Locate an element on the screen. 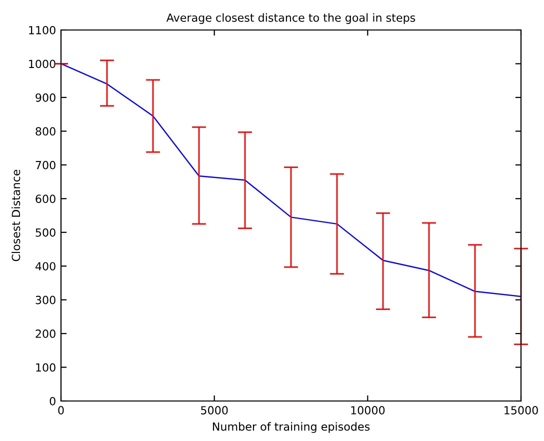 The height and width of the screenshot is (441, 544). y-tick-label: 100 is located at coordinates (46, 367).